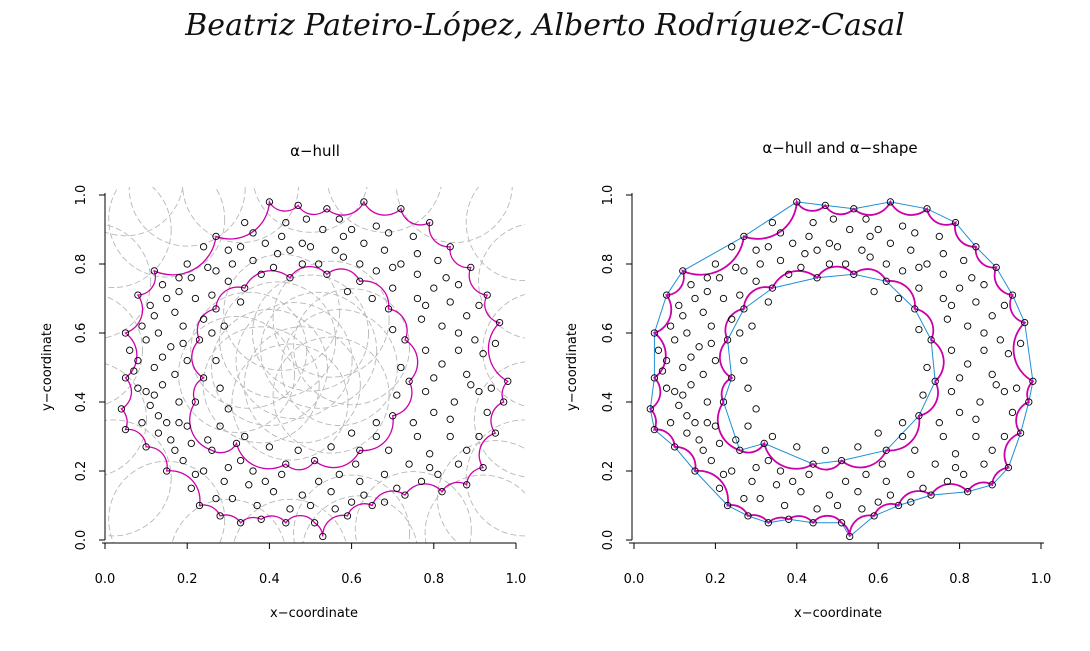  Describe the element at coordinates (796, 579) in the screenshot. I see `x-tick-label: 0.4` at that location.